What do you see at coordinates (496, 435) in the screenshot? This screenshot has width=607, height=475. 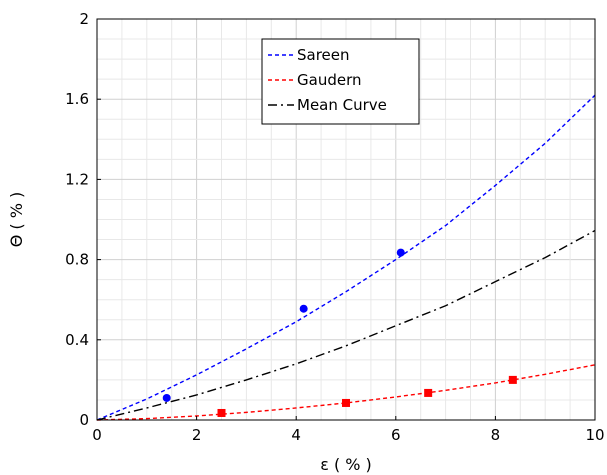 I see `x-tick-label: 8` at bounding box center [496, 435].